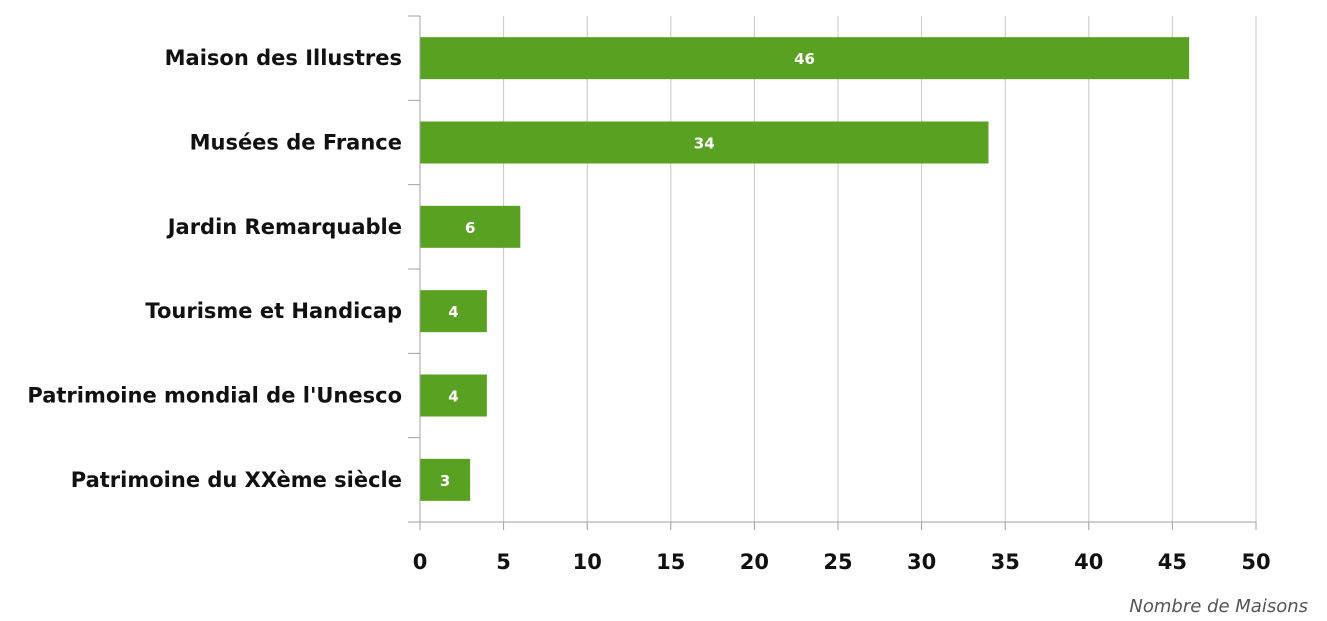  I want to click on category-label: Musées de France, so click(296, 143).